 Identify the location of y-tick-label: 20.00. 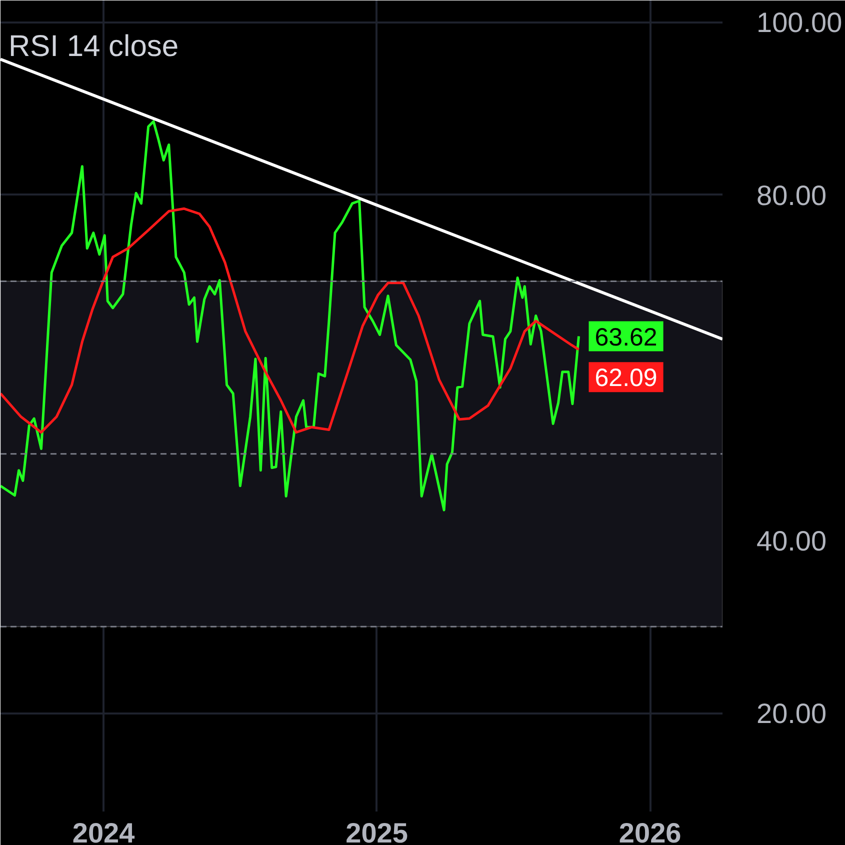
(791, 714).